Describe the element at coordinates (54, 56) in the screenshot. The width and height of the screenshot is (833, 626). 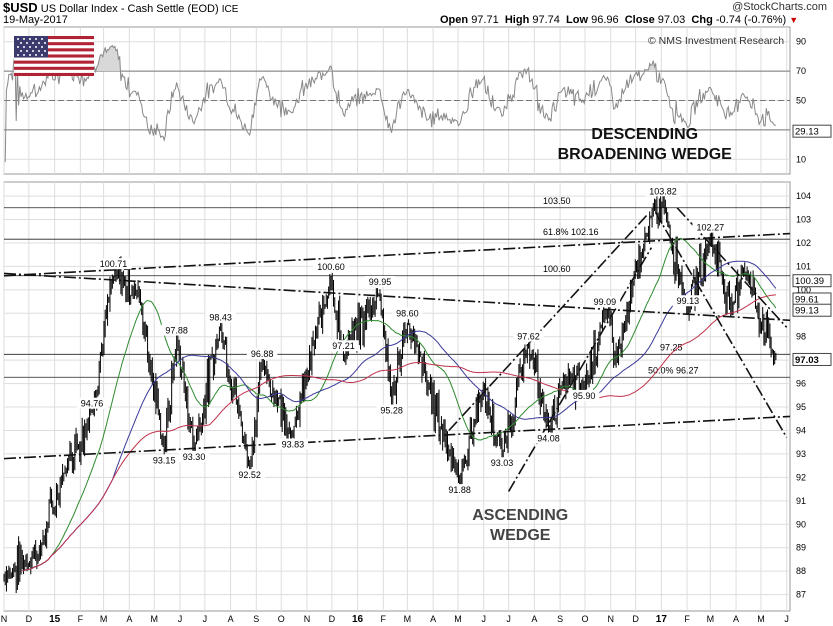
I see `flag-icon` at that location.